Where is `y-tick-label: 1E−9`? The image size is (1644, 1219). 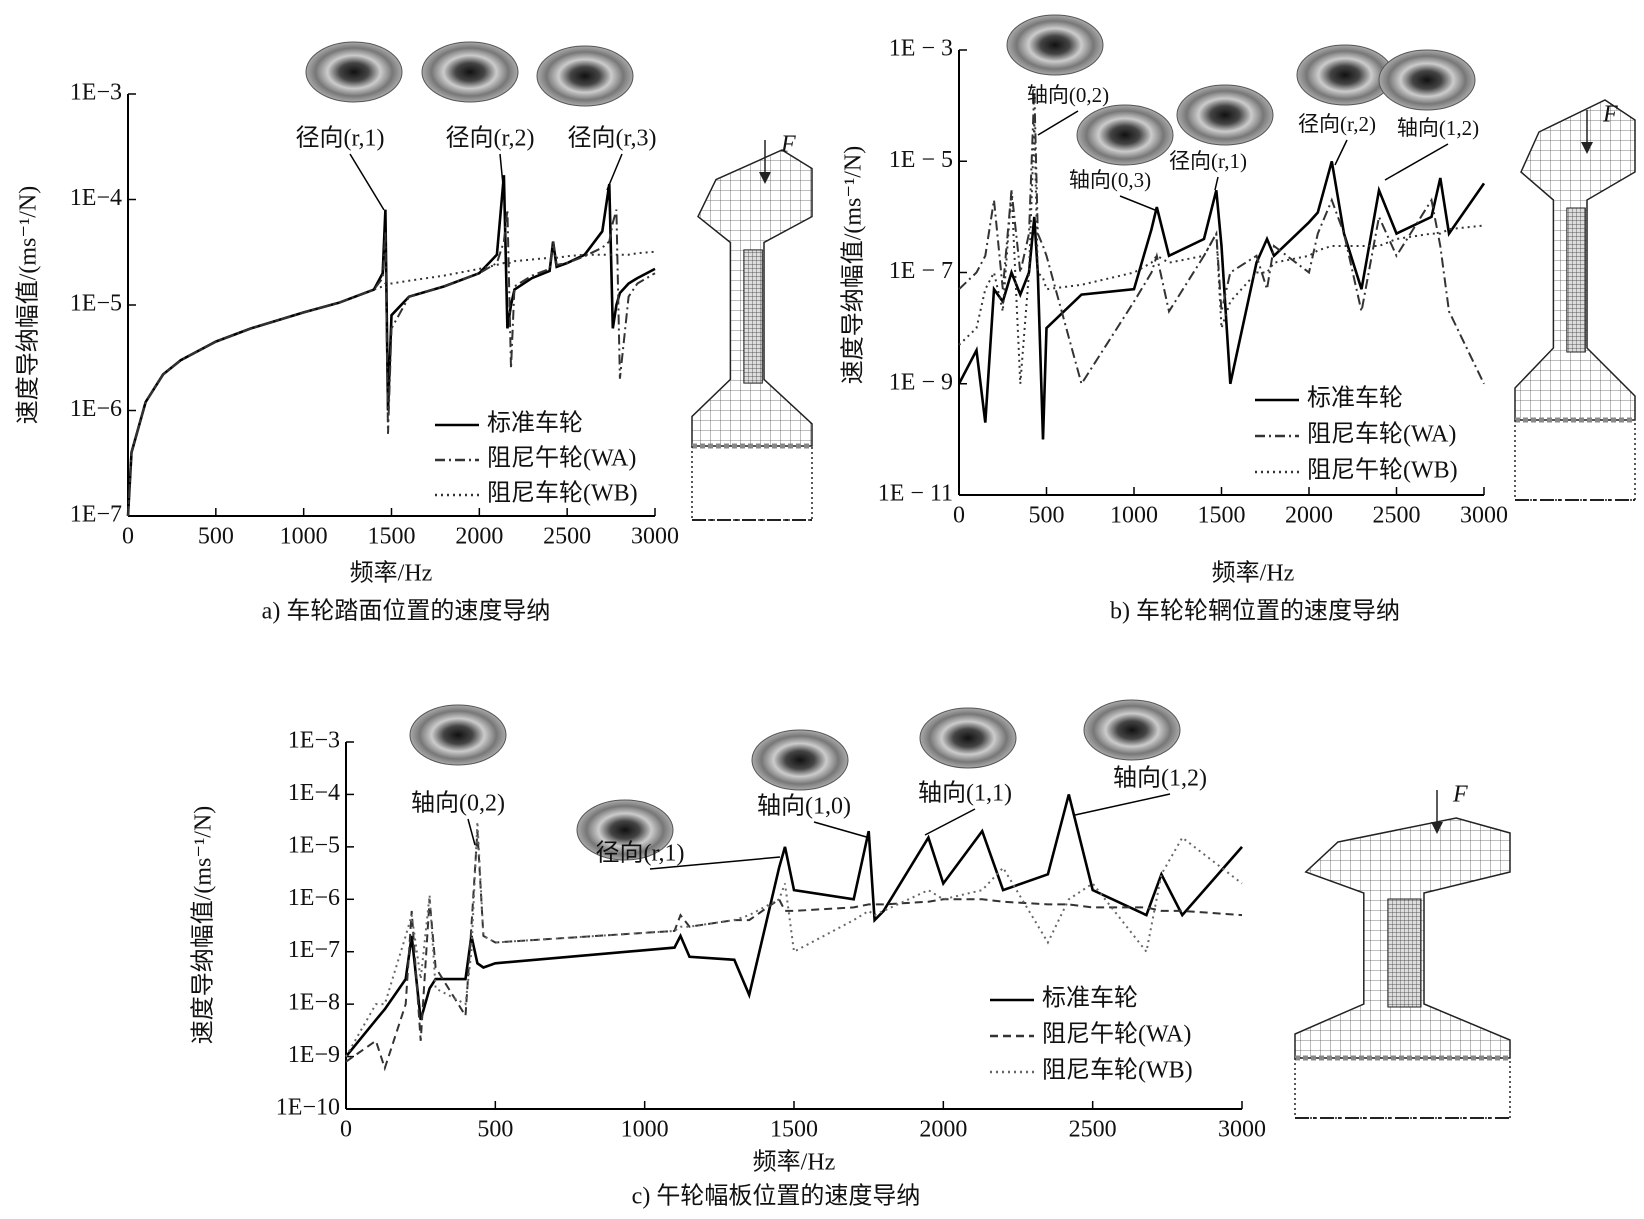 y-tick-label: 1E−9 is located at coordinates (314, 1055).